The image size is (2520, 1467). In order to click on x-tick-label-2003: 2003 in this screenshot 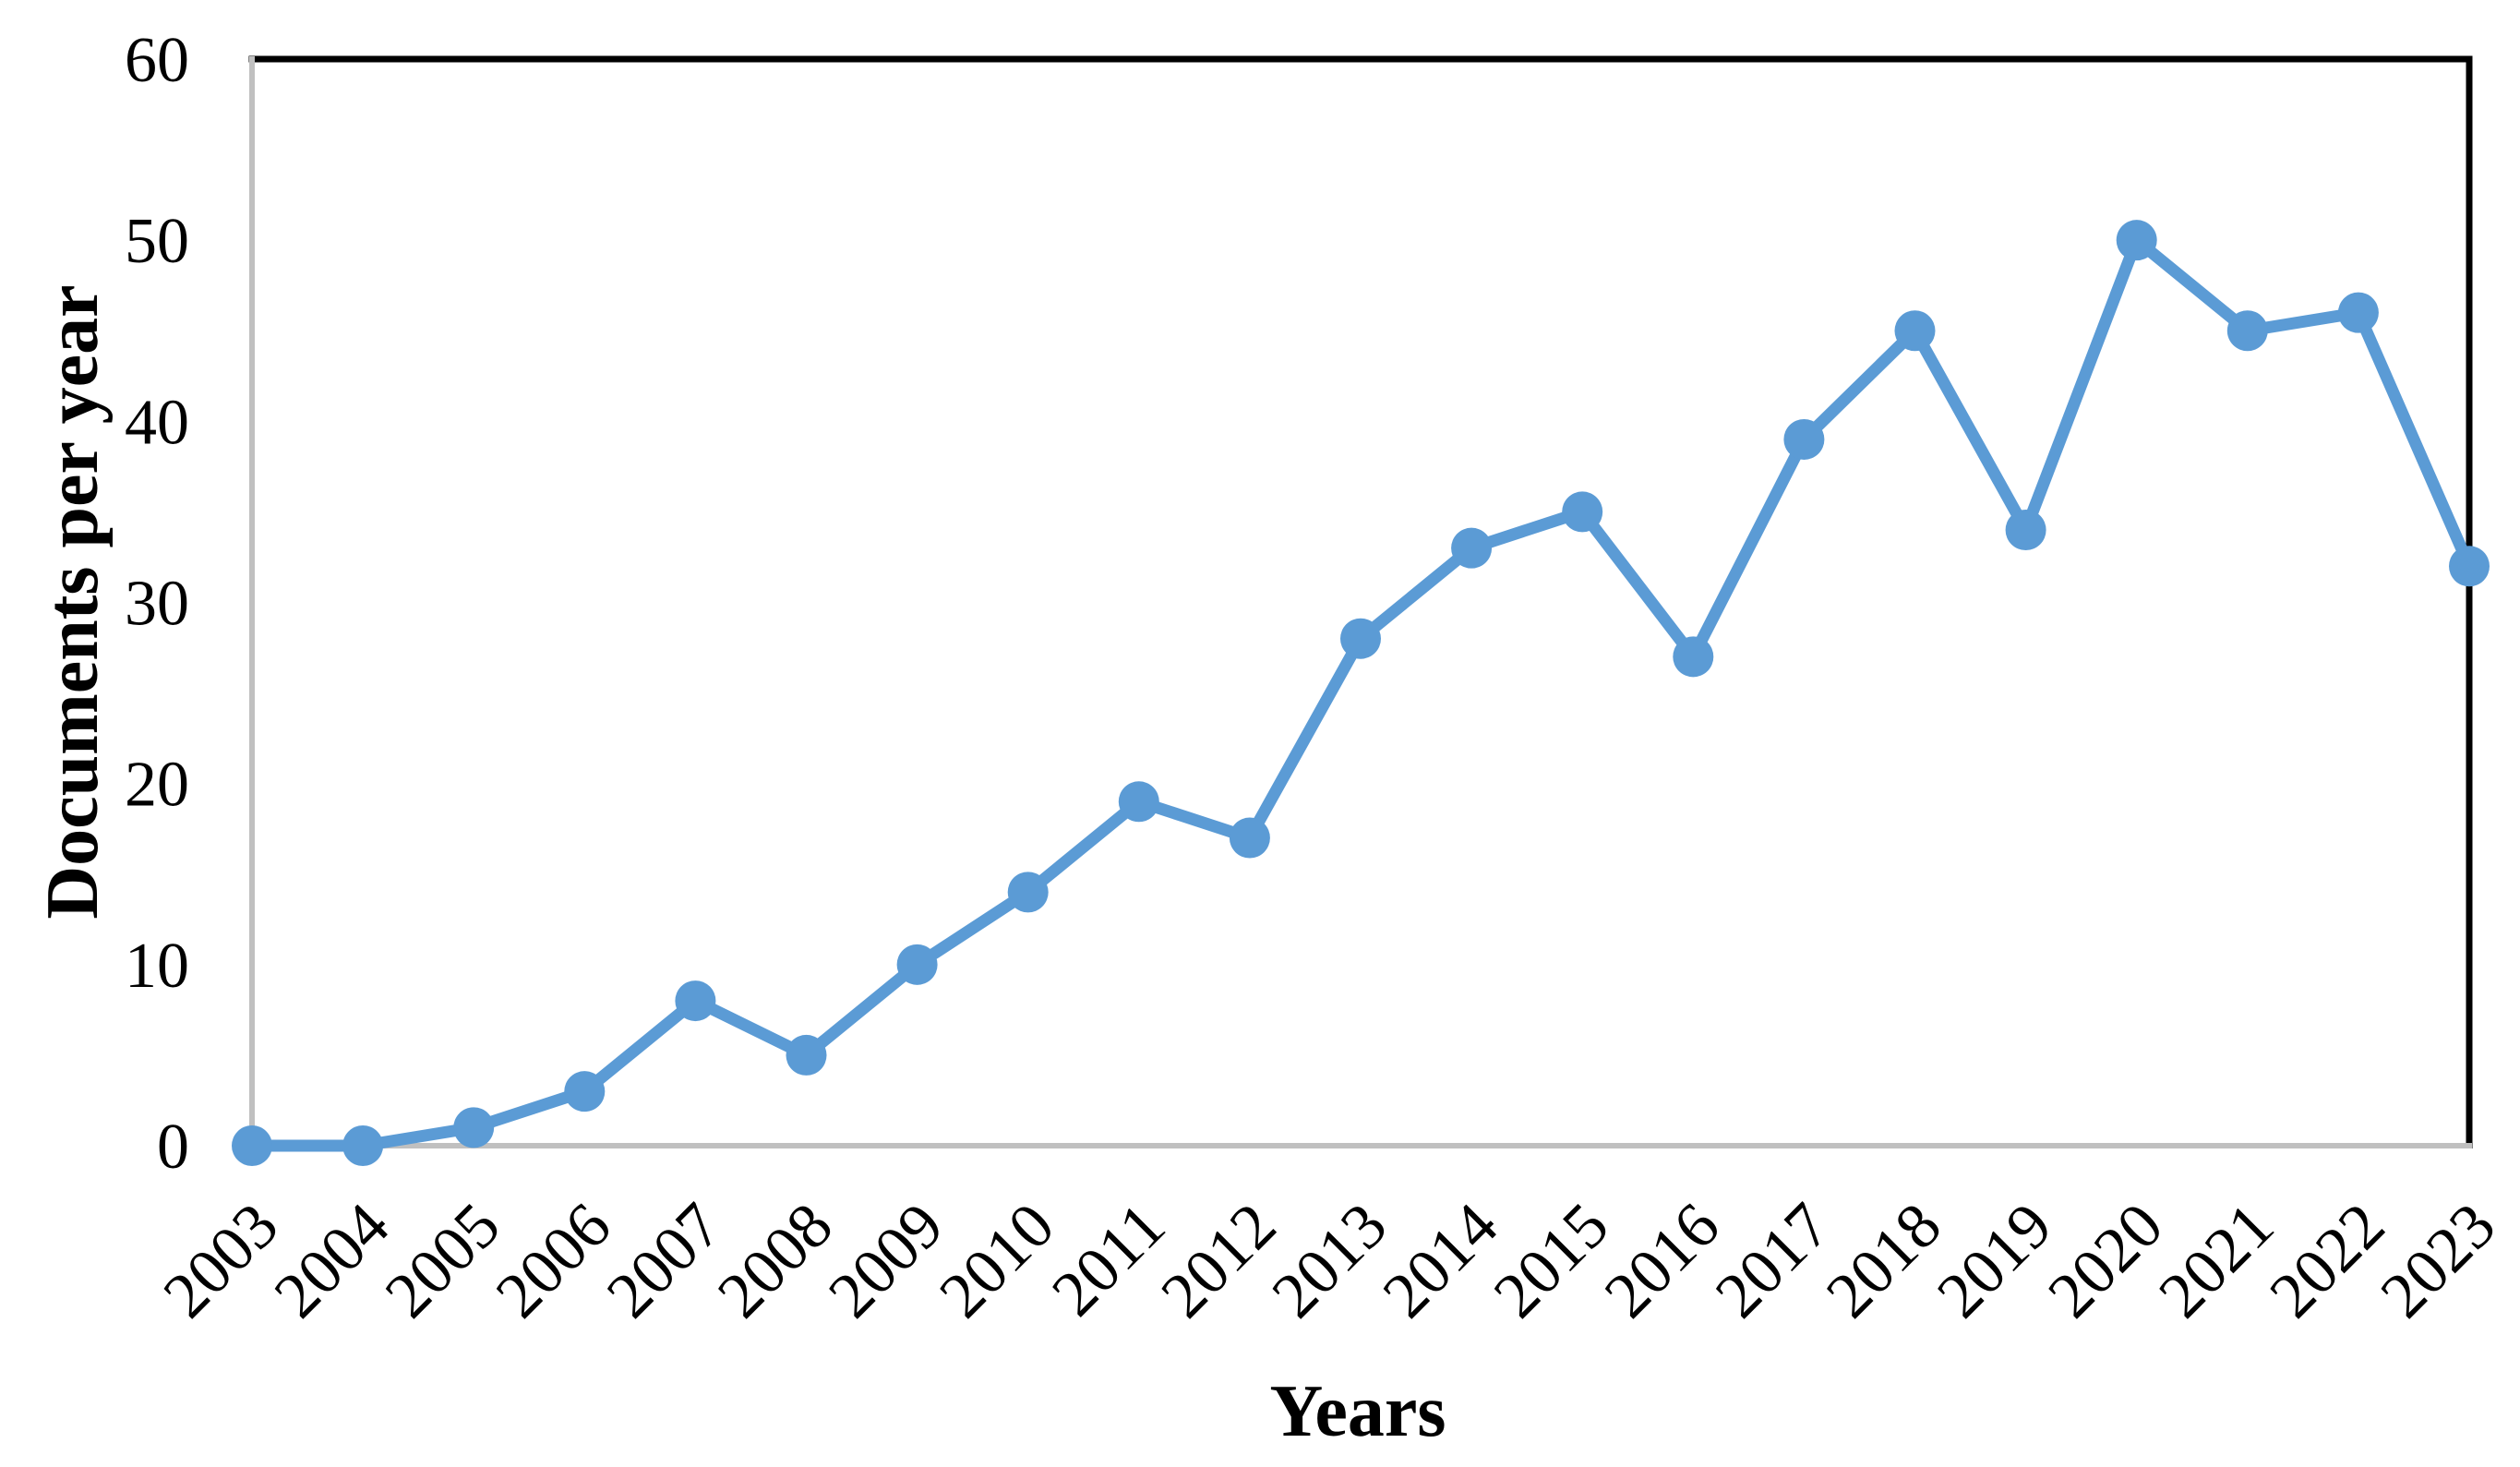, I will do `click(221, 1261)`.